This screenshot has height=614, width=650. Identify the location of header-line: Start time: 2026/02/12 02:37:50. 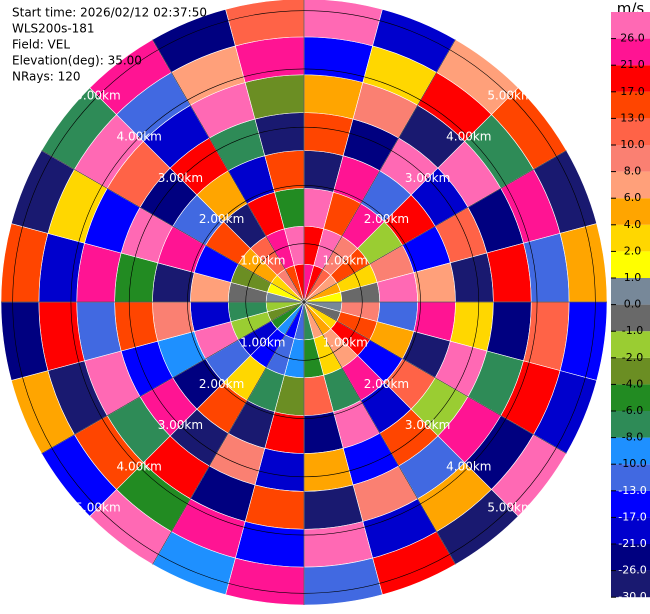
(109, 13).